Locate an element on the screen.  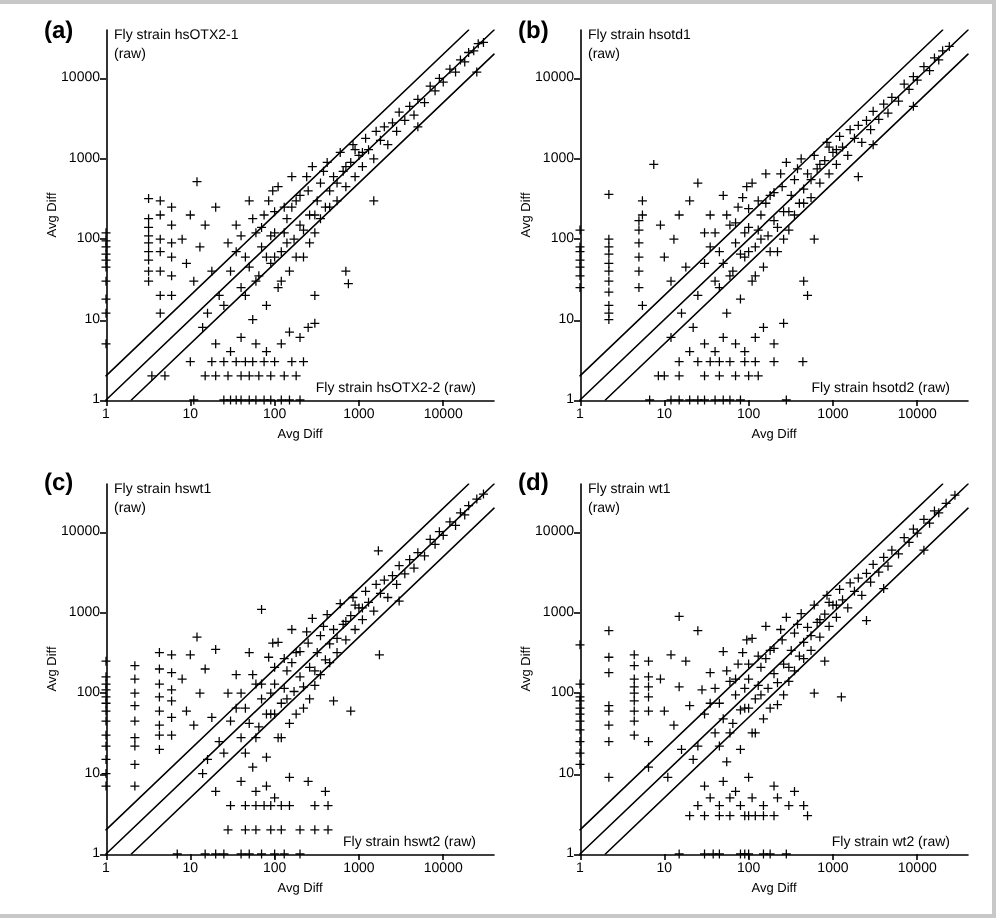
chart-title: (a) is located at coordinates (59, 30).